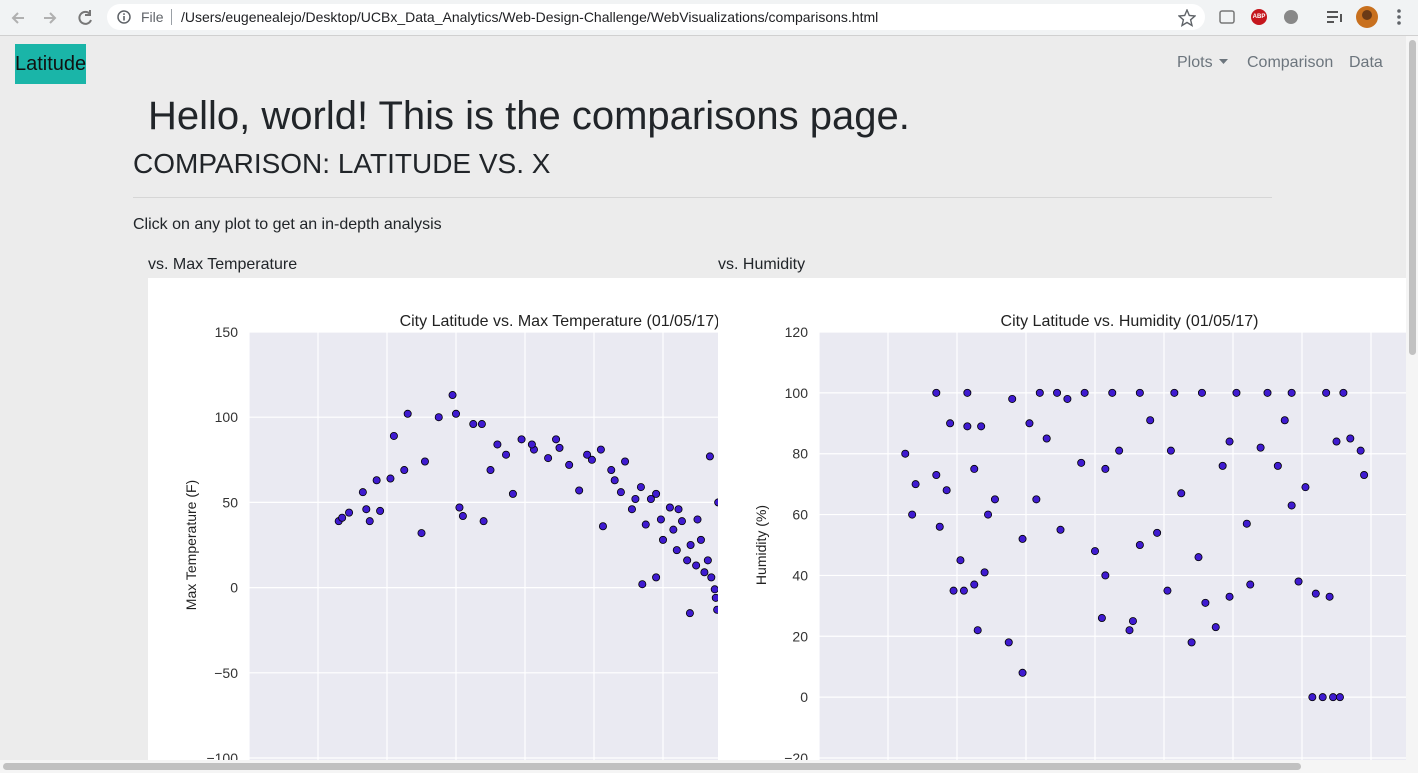  What do you see at coordinates (50, 18) in the screenshot?
I see `forward-button` at bounding box center [50, 18].